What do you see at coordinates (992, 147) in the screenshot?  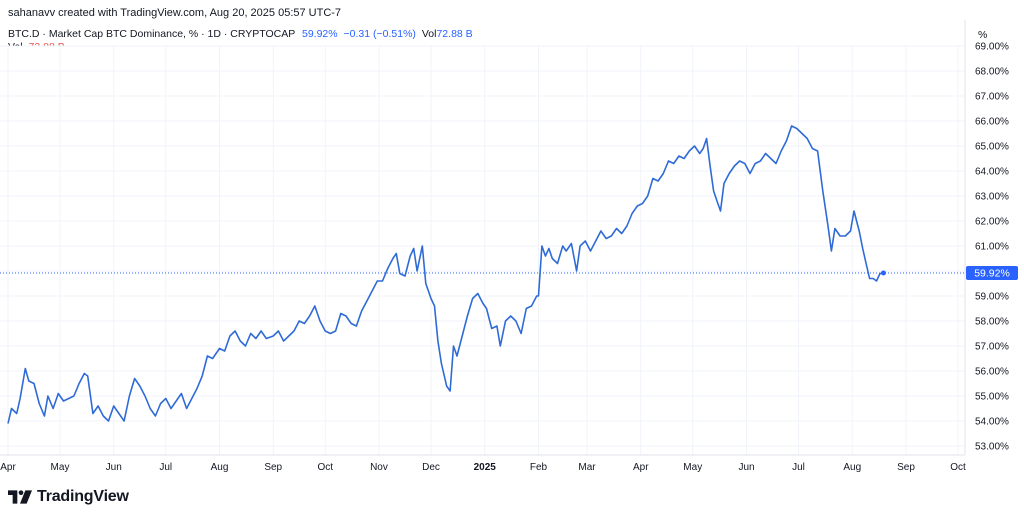 I see `y-tick-label: 65.00%` at bounding box center [992, 147].